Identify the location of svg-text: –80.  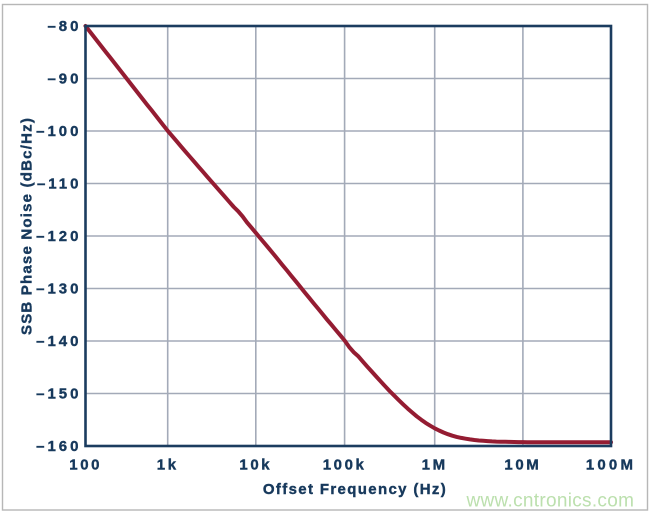
(64, 26).